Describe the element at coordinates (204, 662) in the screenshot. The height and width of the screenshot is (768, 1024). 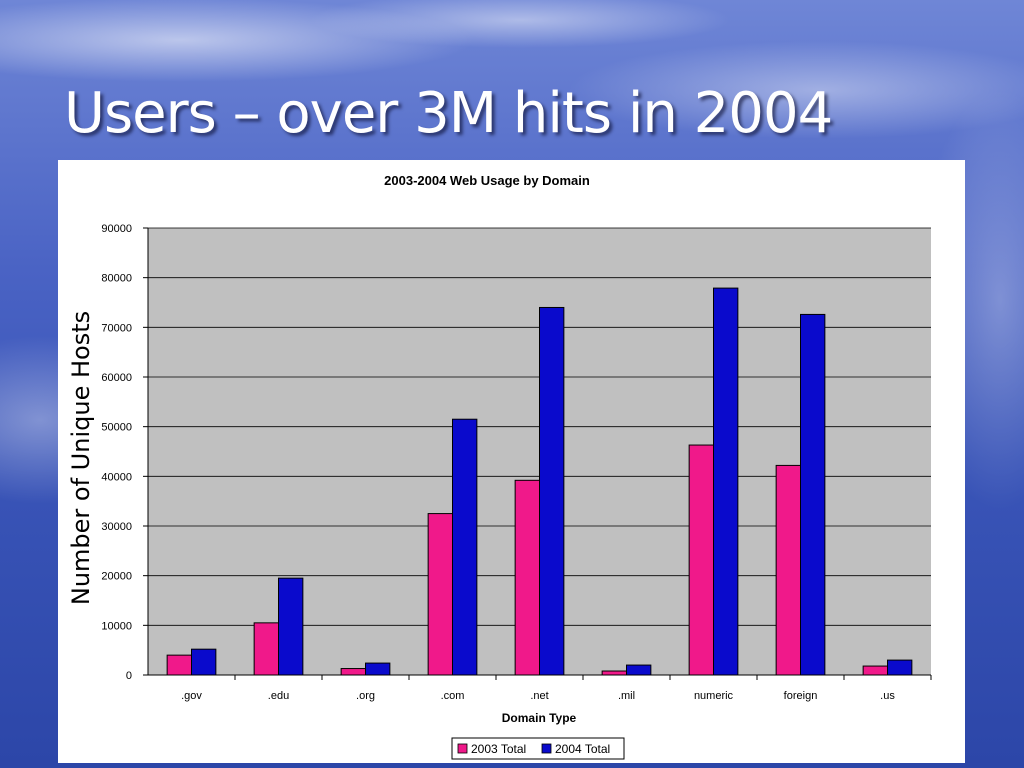
I see `bar-gov-2004` at that location.